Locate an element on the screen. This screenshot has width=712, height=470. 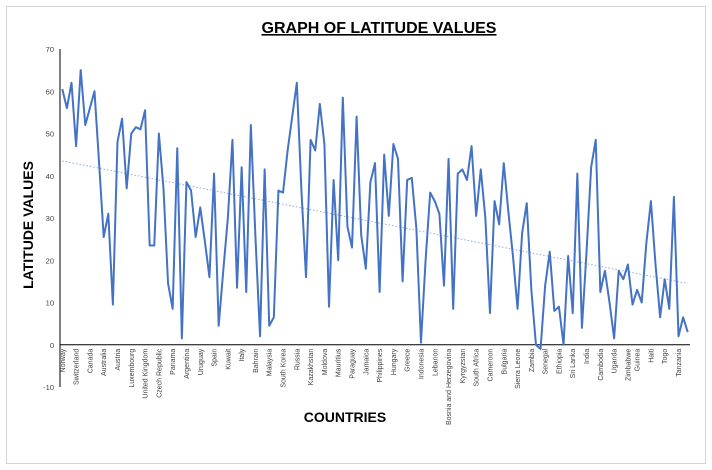
x-tick-label: Zimbabwe is located at coordinates (628, 365).